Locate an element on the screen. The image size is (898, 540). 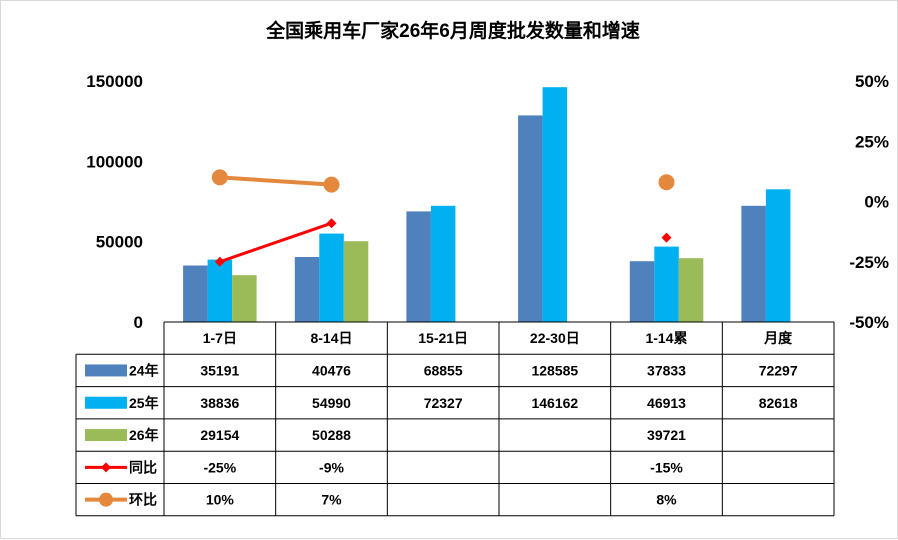
data-label-26年: 39721 is located at coordinates (666, 435).